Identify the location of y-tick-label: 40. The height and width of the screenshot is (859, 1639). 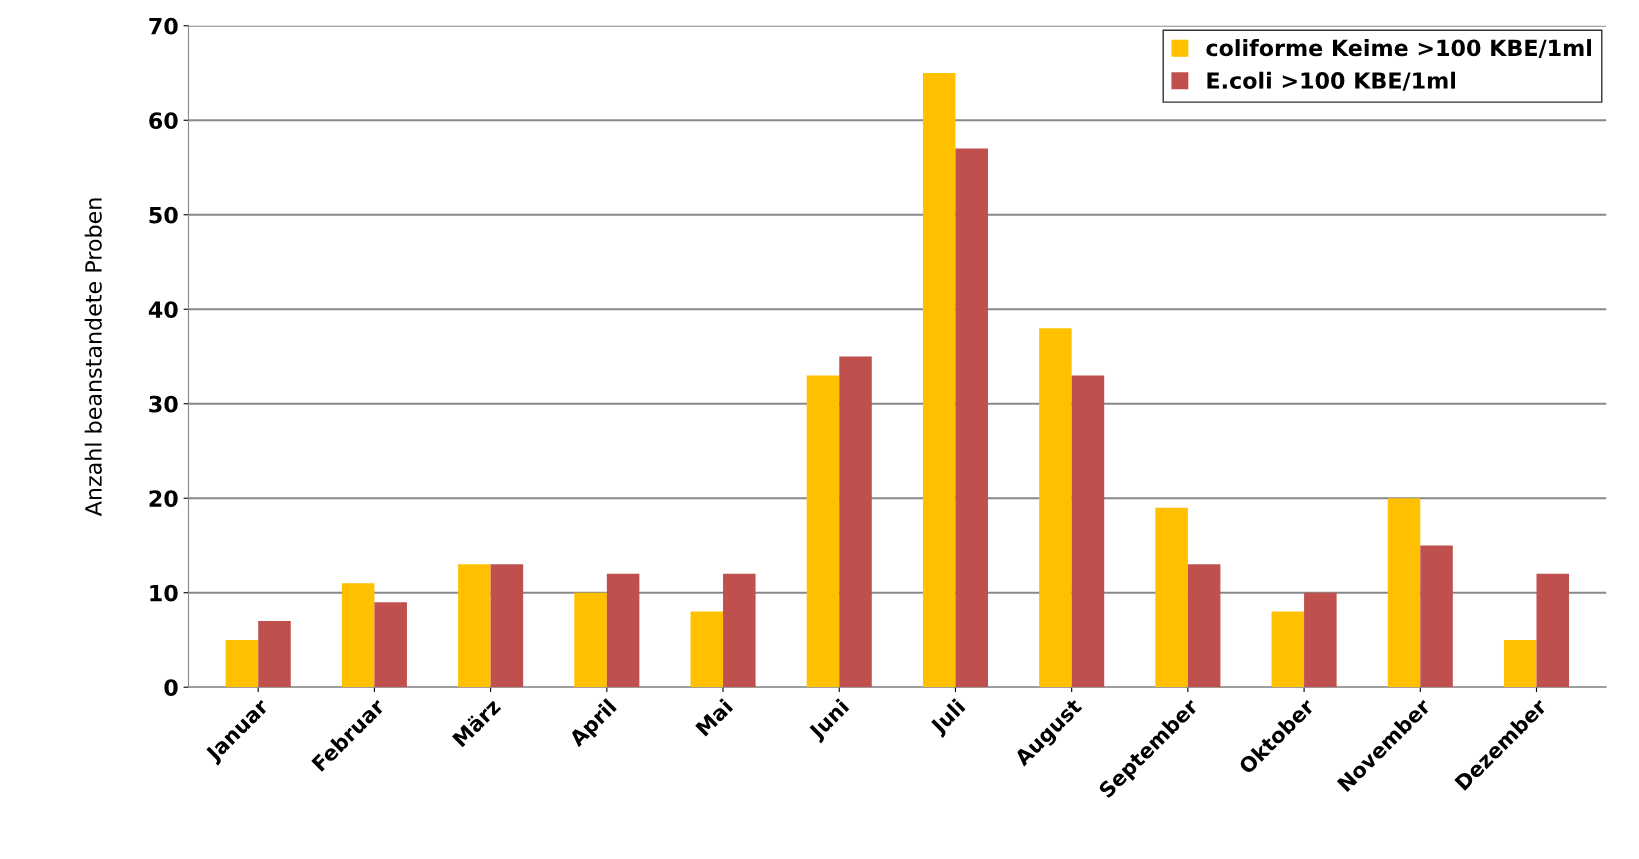
(163, 309).